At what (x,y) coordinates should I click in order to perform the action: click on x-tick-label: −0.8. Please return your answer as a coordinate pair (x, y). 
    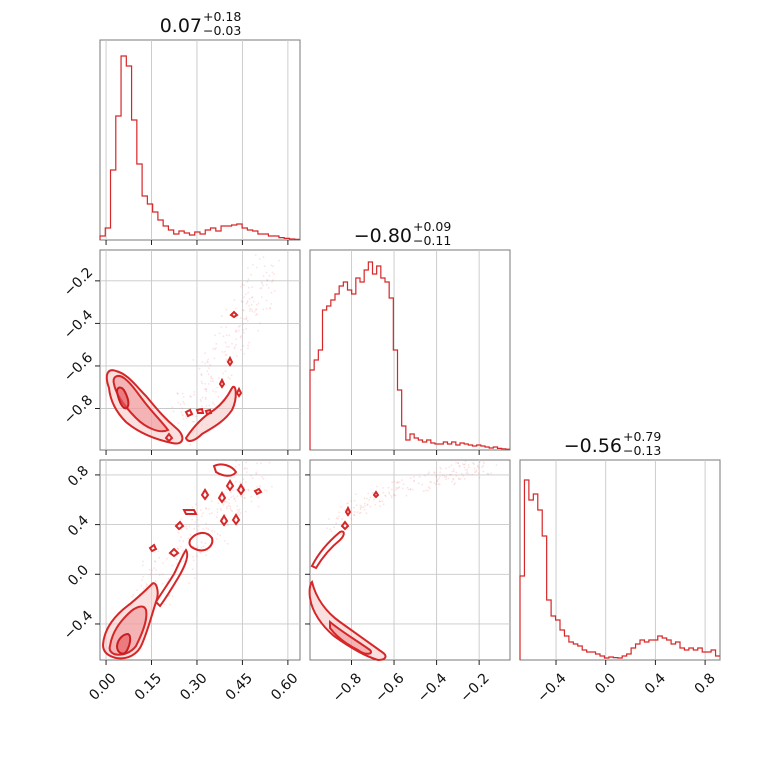
    Looking at the image, I should click on (347, 687).